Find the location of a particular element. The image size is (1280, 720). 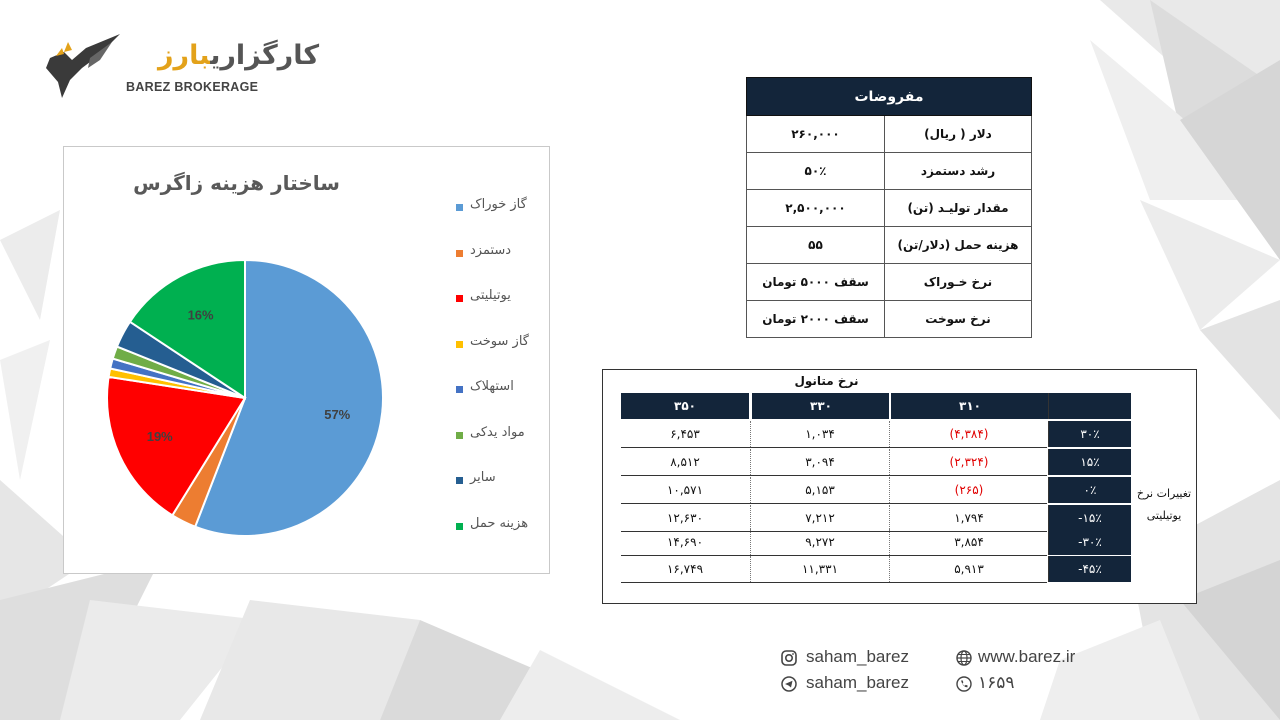

legend-label: سایر is located at coordinates (483, 477).